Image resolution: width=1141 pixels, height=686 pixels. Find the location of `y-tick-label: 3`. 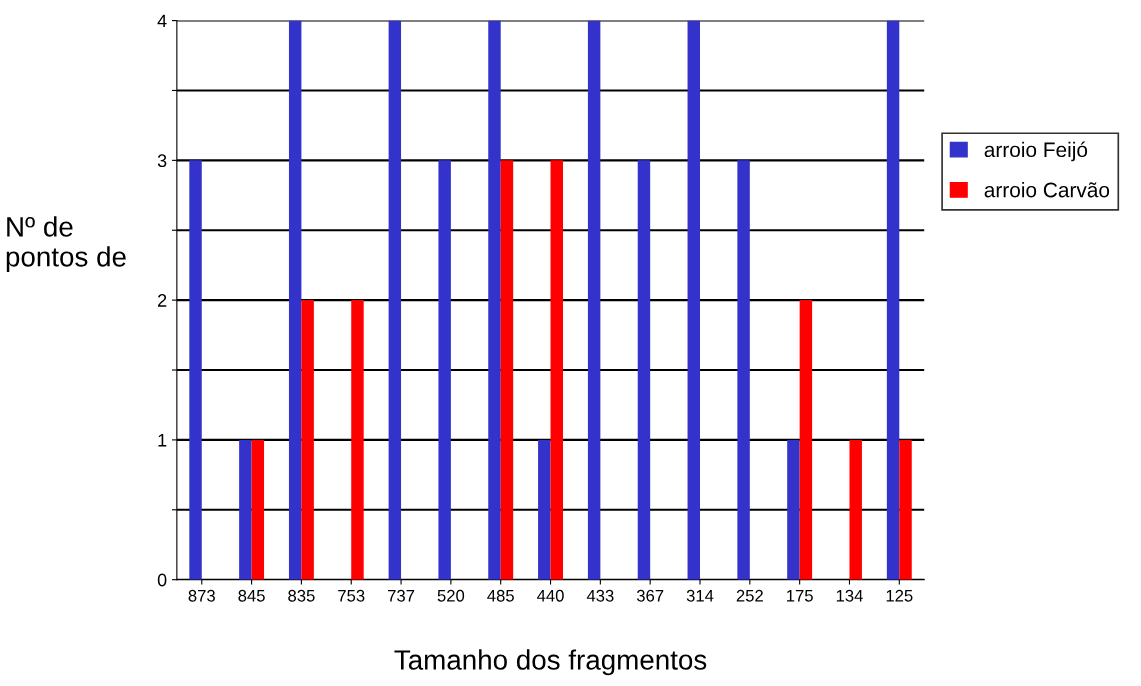

y-tick-label: 3 is located at coordinates (162, 161).